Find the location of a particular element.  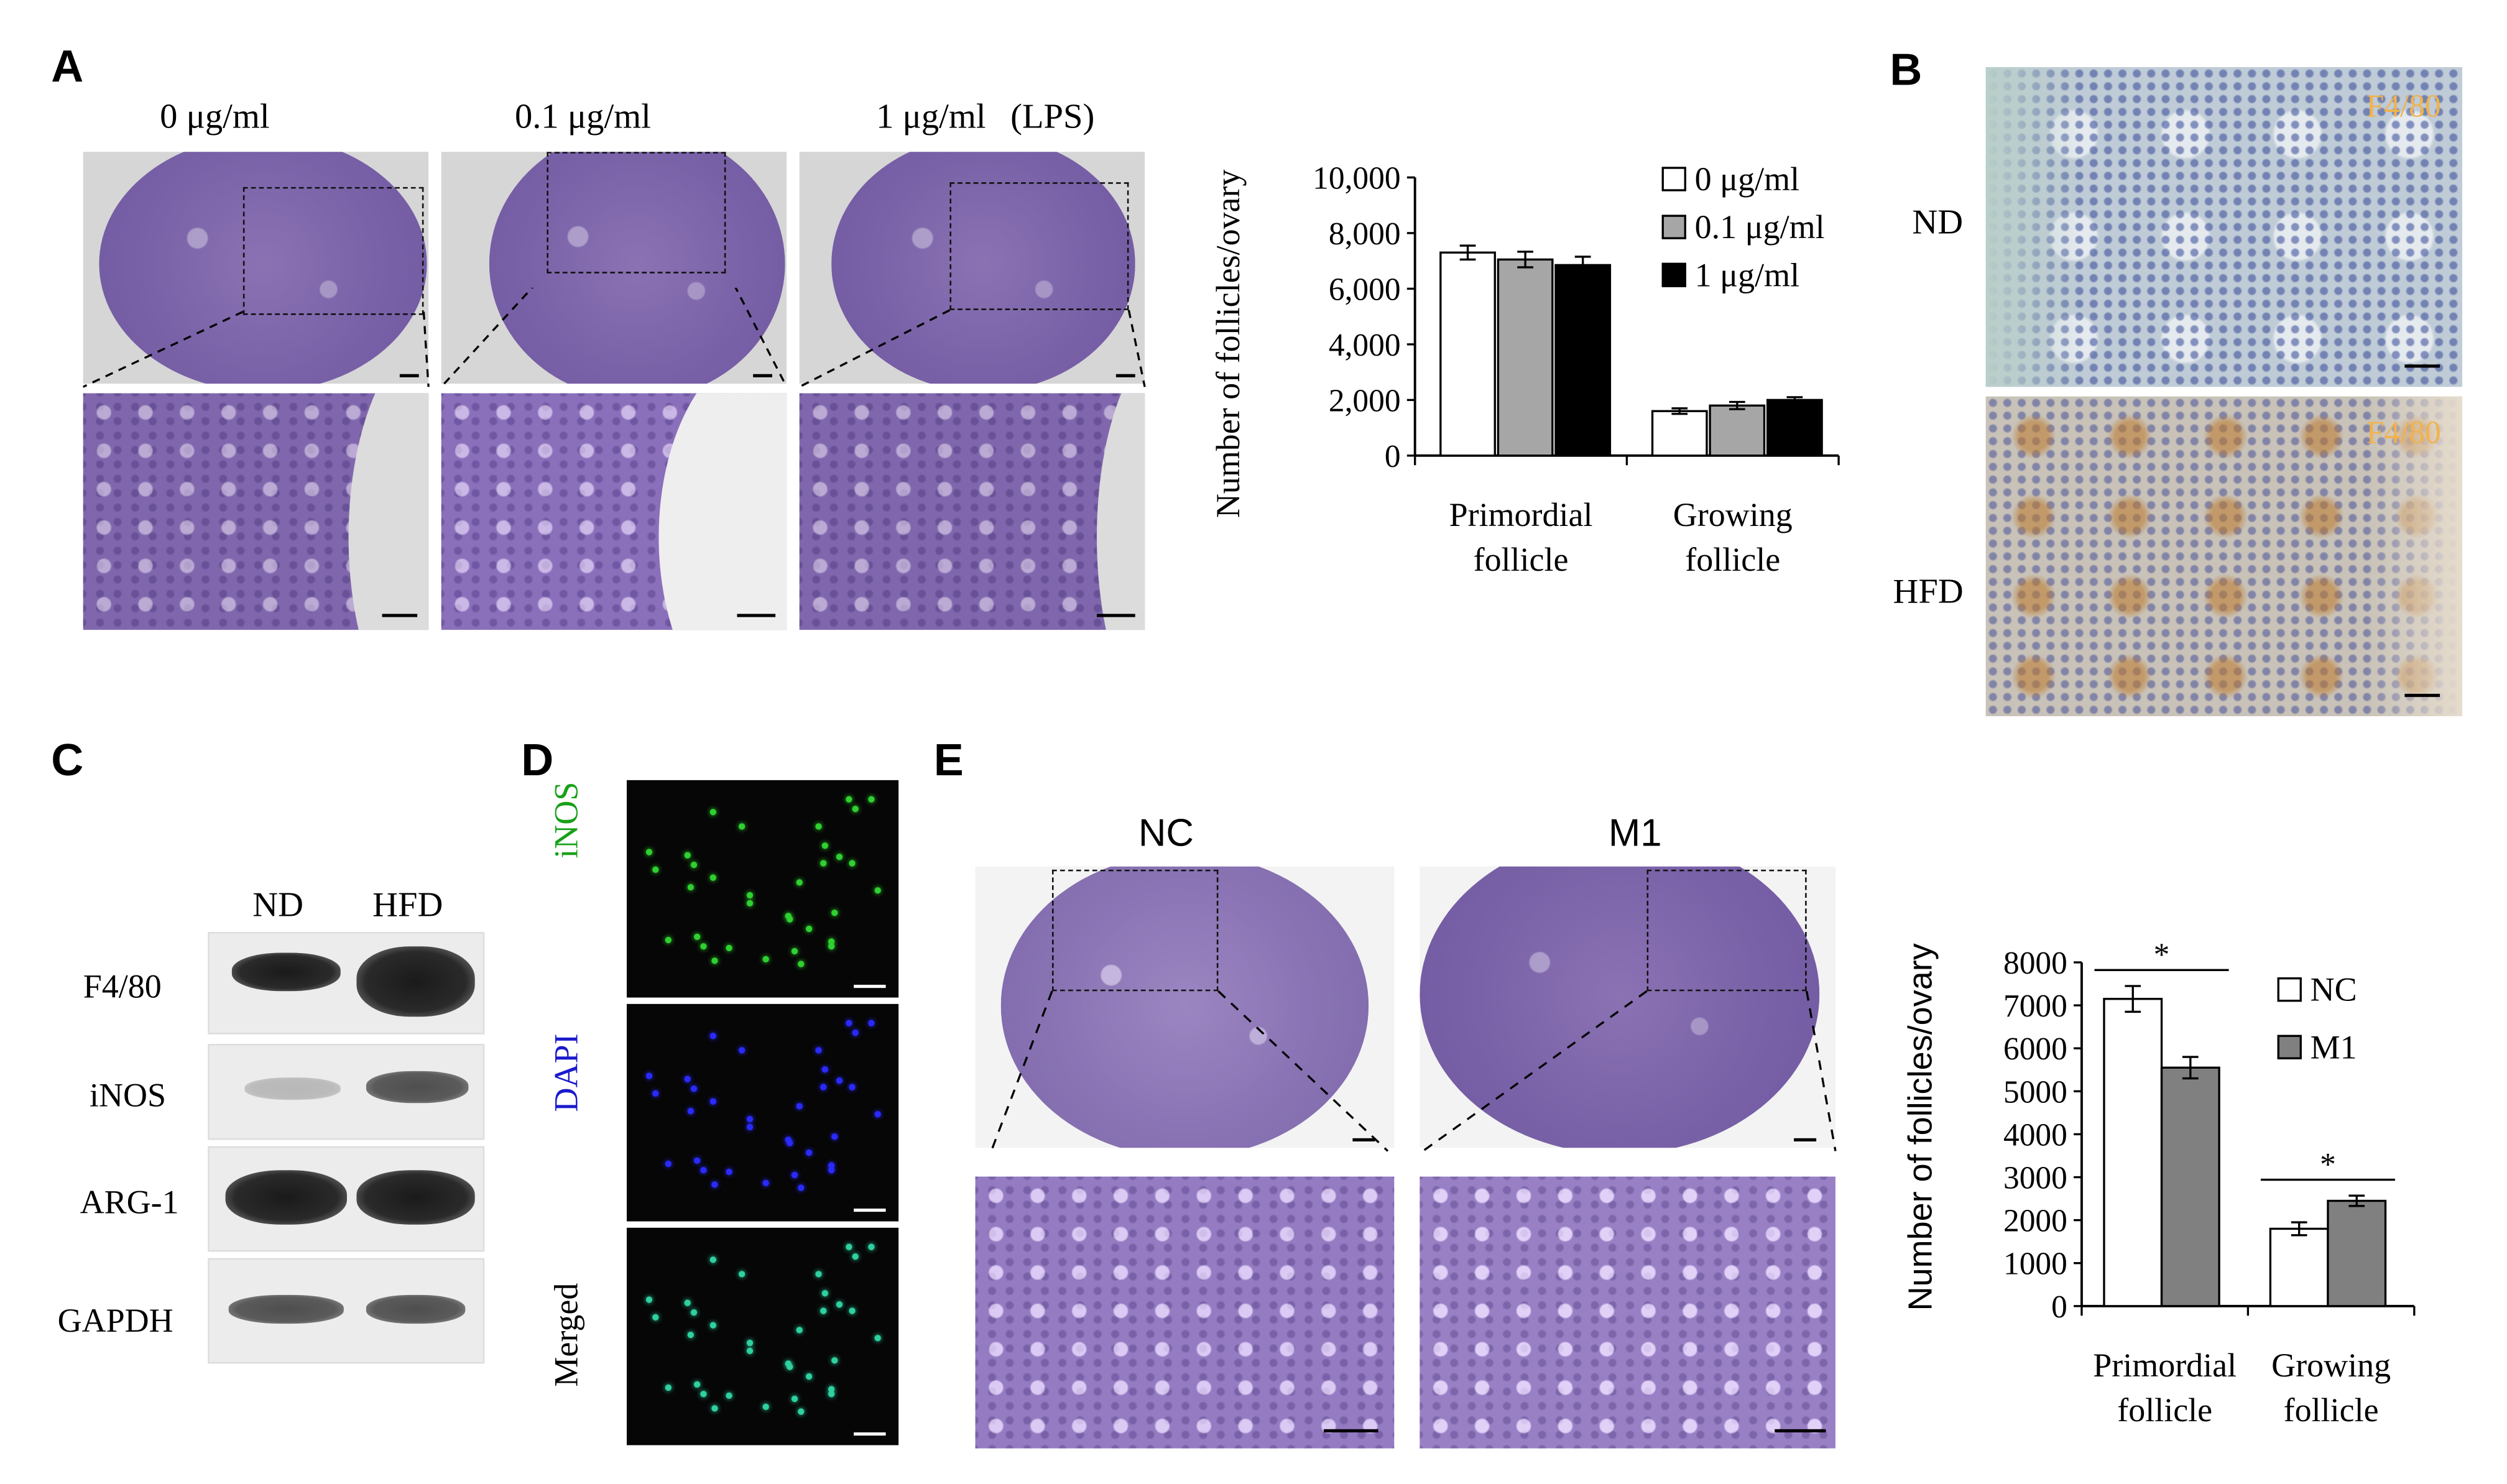

micrograph-e-m1-overview is located at coordinates (1627, 1007).